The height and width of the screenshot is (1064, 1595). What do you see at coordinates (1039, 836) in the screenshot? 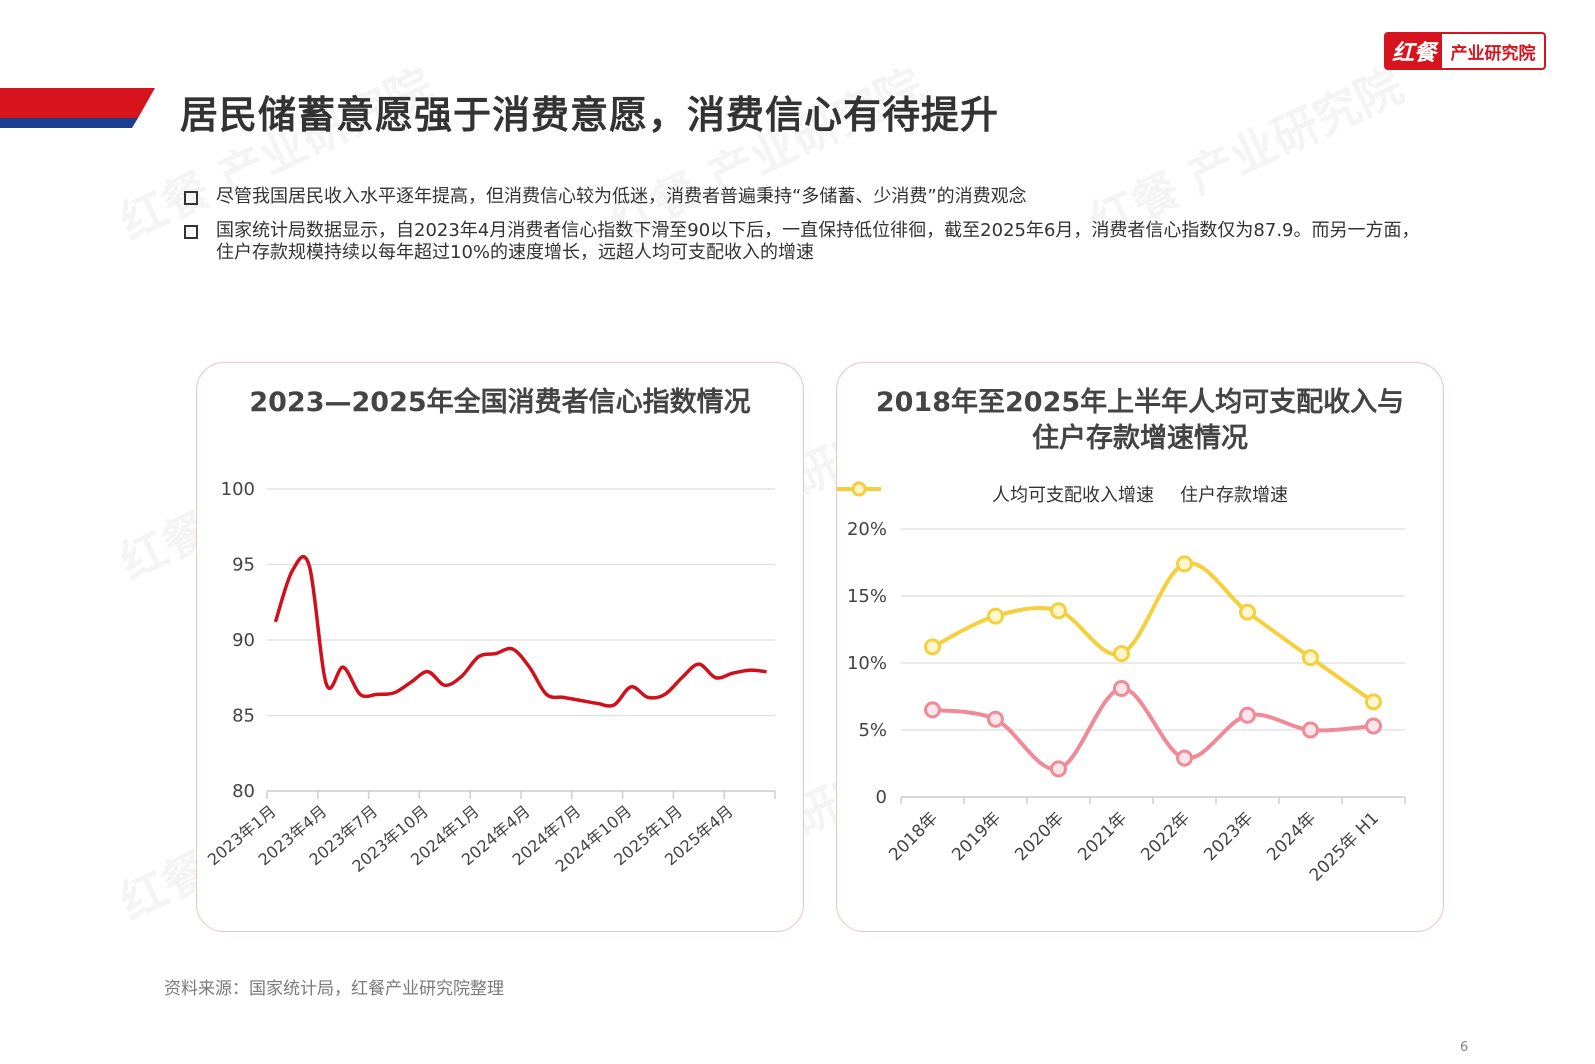
I see `x-tick-label: 2020年` at bounding box center [1039, 836].